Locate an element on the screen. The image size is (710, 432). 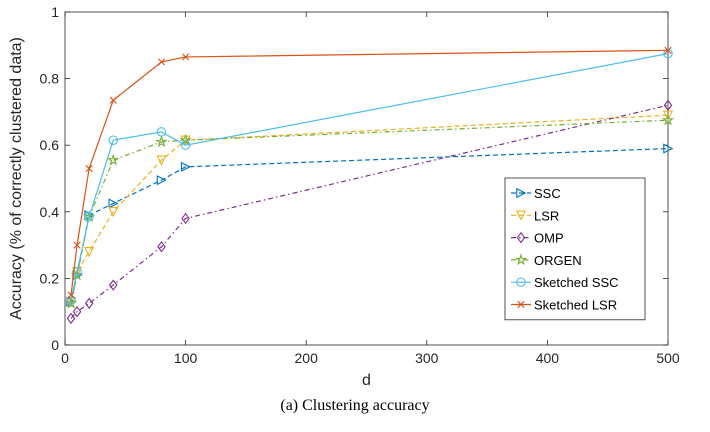
x-tick-label: 300 is located at coordinates (427, 358).